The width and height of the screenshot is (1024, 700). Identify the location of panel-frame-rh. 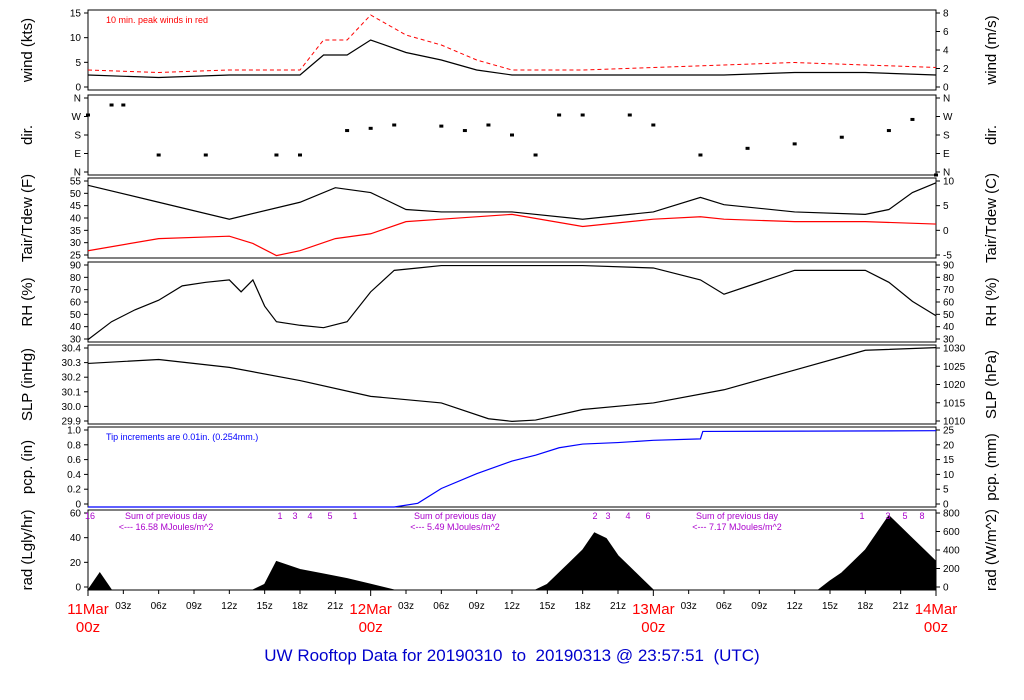
(512, 302).